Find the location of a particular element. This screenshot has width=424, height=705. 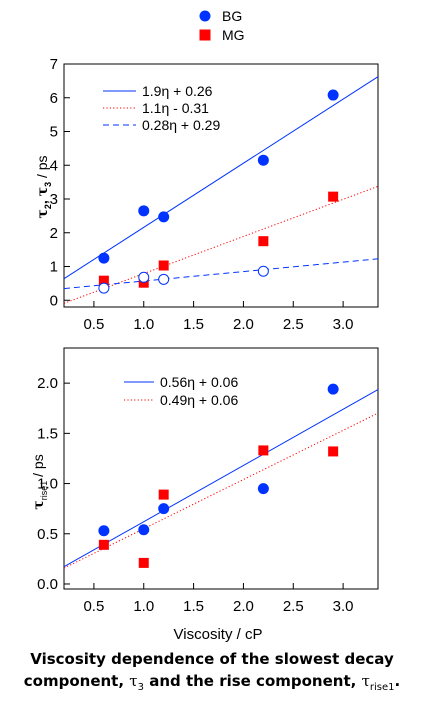

panel2-xlabel: Viscosity / cP is located at coordinates (218, 634).